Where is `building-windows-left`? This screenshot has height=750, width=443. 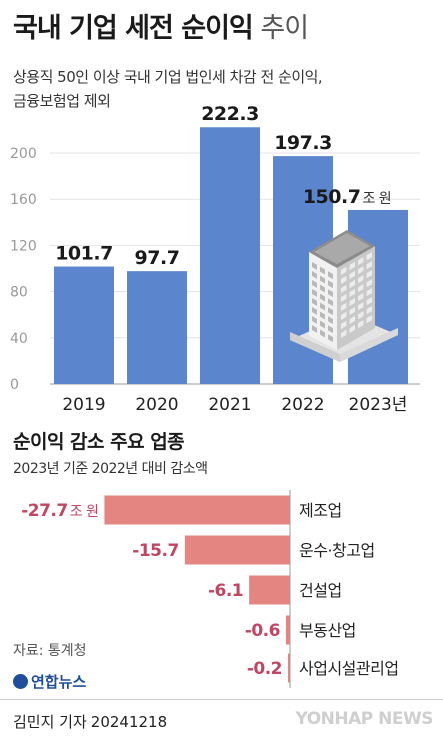 building-windows-left is located at coordinates (322, 302).